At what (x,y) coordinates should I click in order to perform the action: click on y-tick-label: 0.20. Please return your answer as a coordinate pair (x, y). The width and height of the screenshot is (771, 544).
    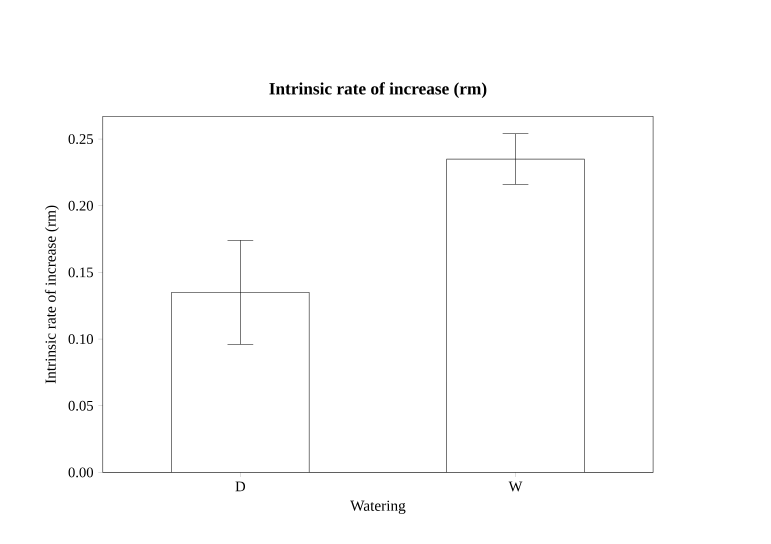
    Looking at the image, I should click on (81, 205).